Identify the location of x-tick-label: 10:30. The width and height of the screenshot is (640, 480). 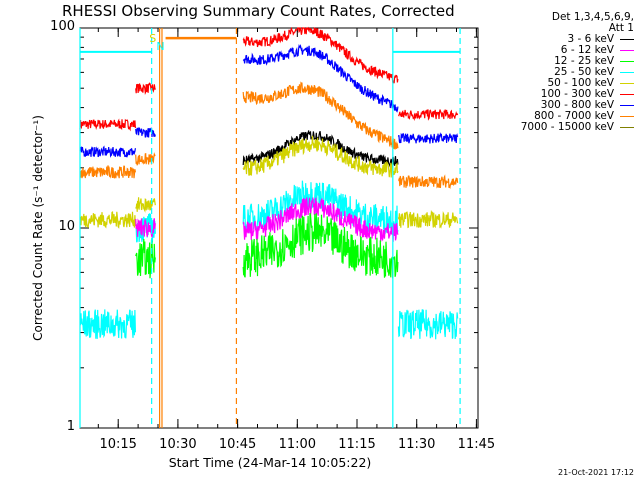
(178, 444).